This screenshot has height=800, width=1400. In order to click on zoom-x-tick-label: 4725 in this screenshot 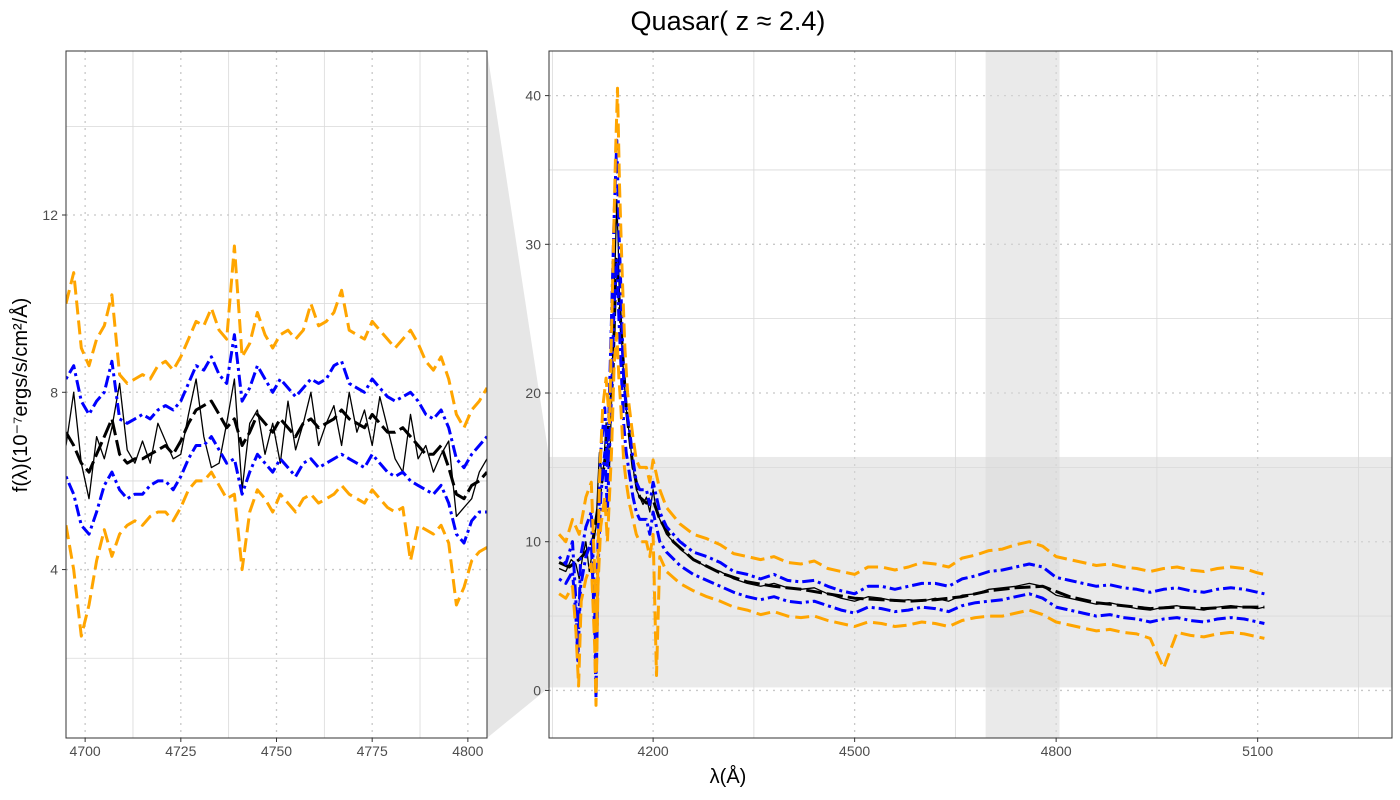, I will do `click(180, 751)`.